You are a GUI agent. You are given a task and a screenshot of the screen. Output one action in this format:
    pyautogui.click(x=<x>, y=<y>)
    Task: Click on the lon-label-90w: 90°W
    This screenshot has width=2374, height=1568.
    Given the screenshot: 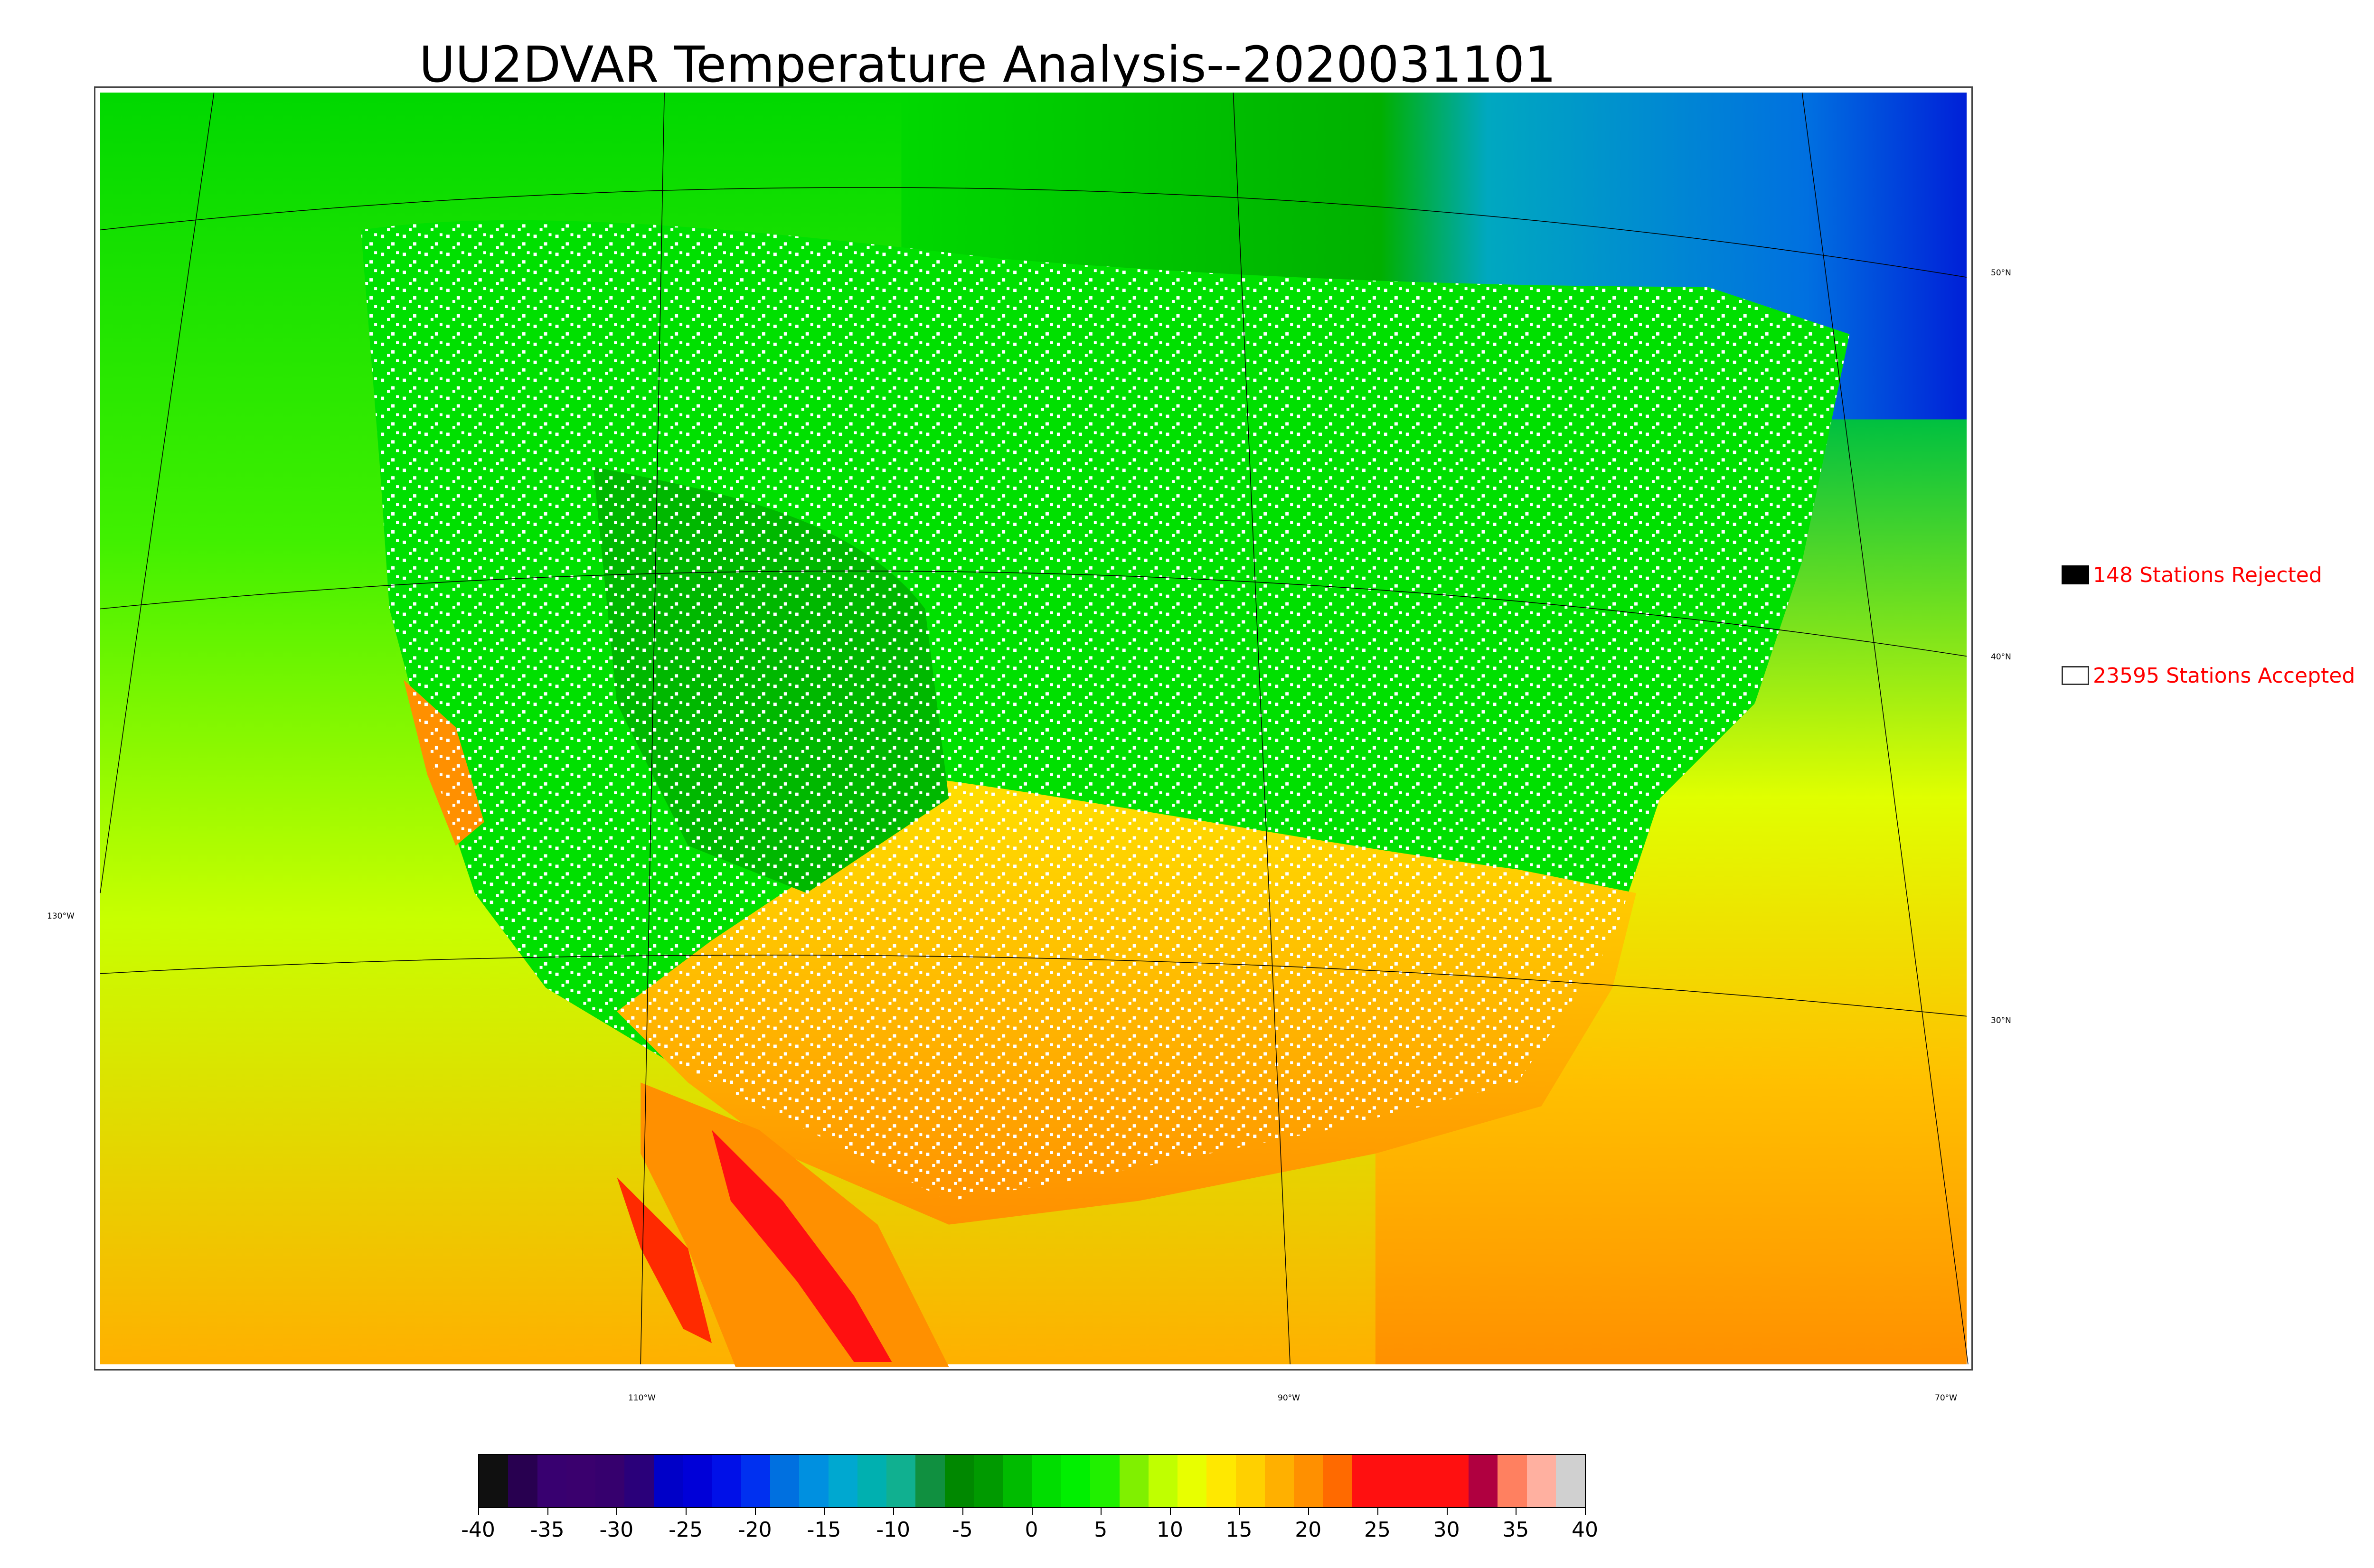 What is the action you would take?
    pyautogui.click(x=1289, y=1398)
    